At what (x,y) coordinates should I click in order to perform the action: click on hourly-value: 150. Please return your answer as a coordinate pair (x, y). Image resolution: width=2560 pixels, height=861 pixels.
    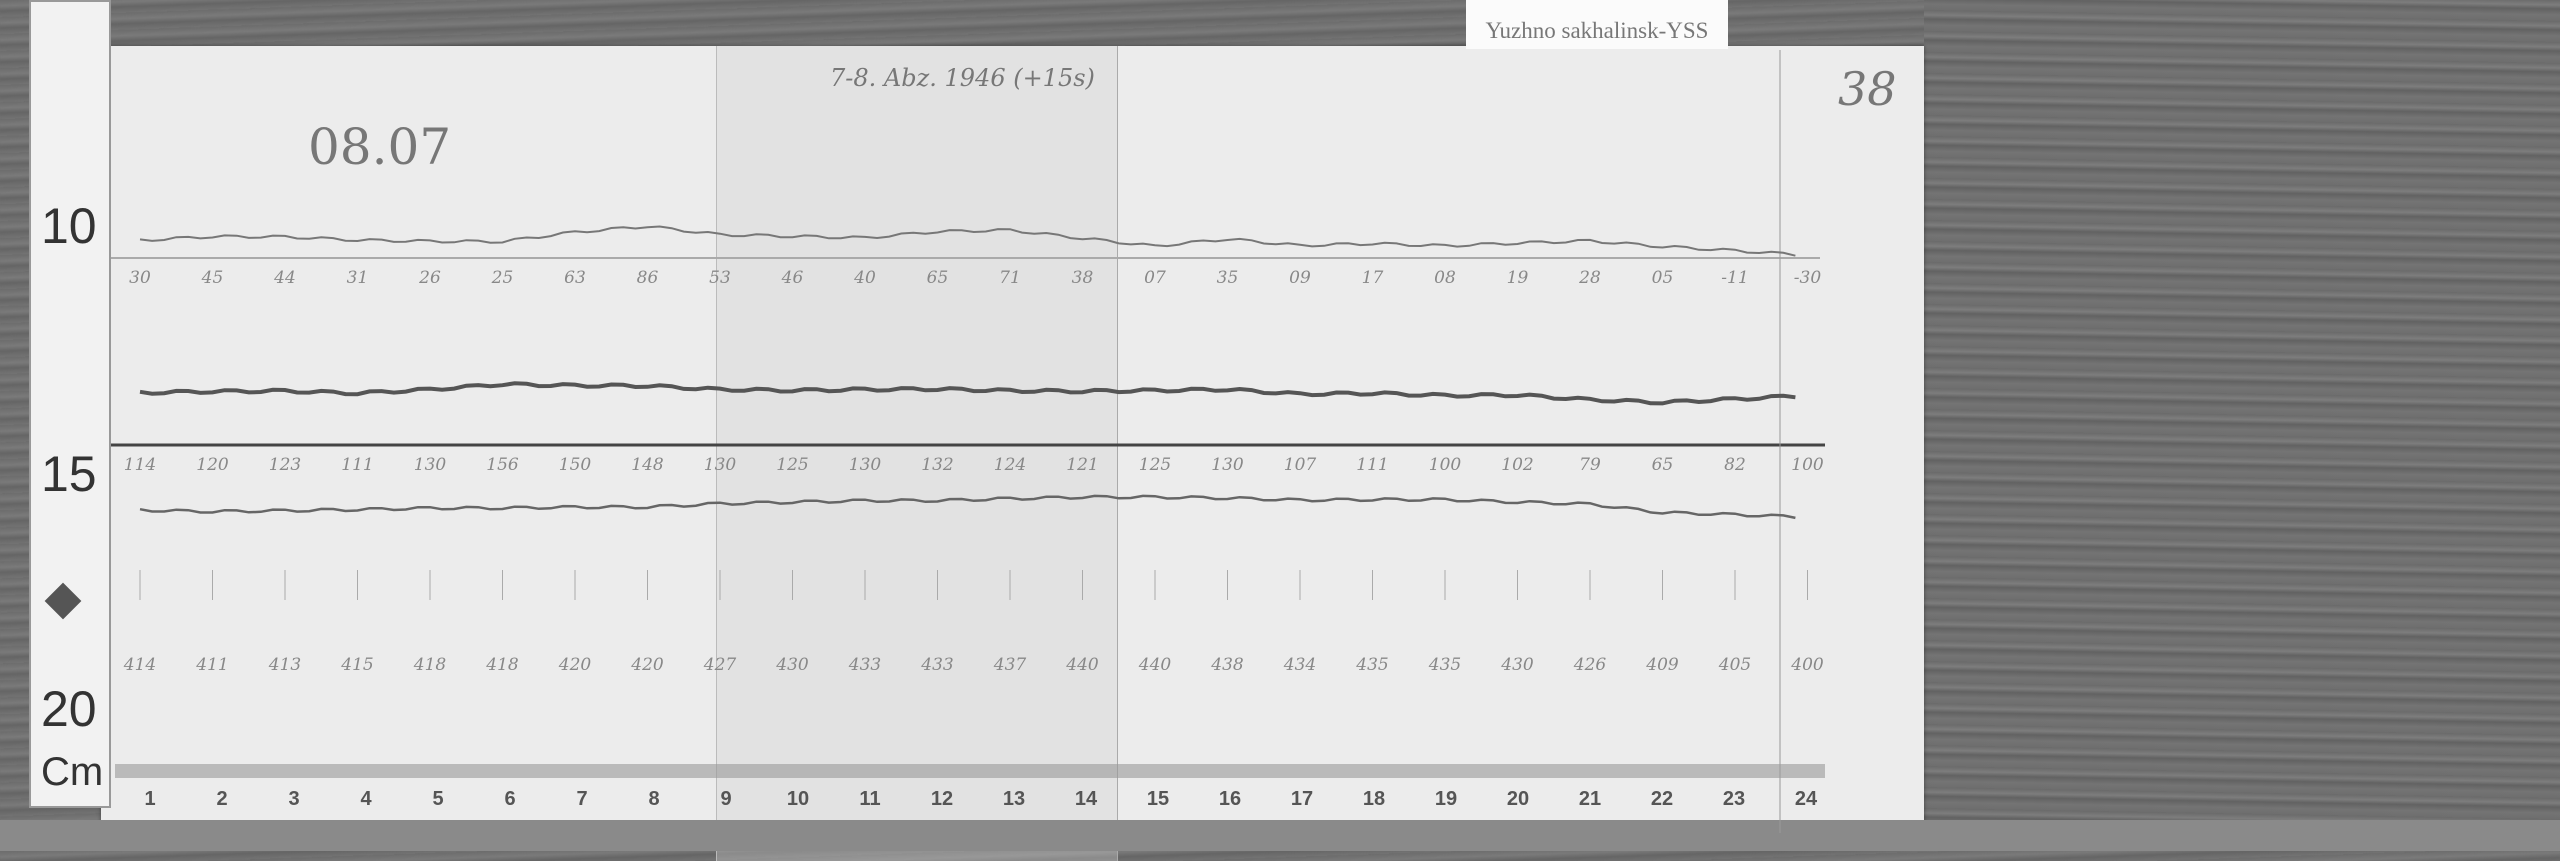
    Looking at the image, I should click on (575, 465).